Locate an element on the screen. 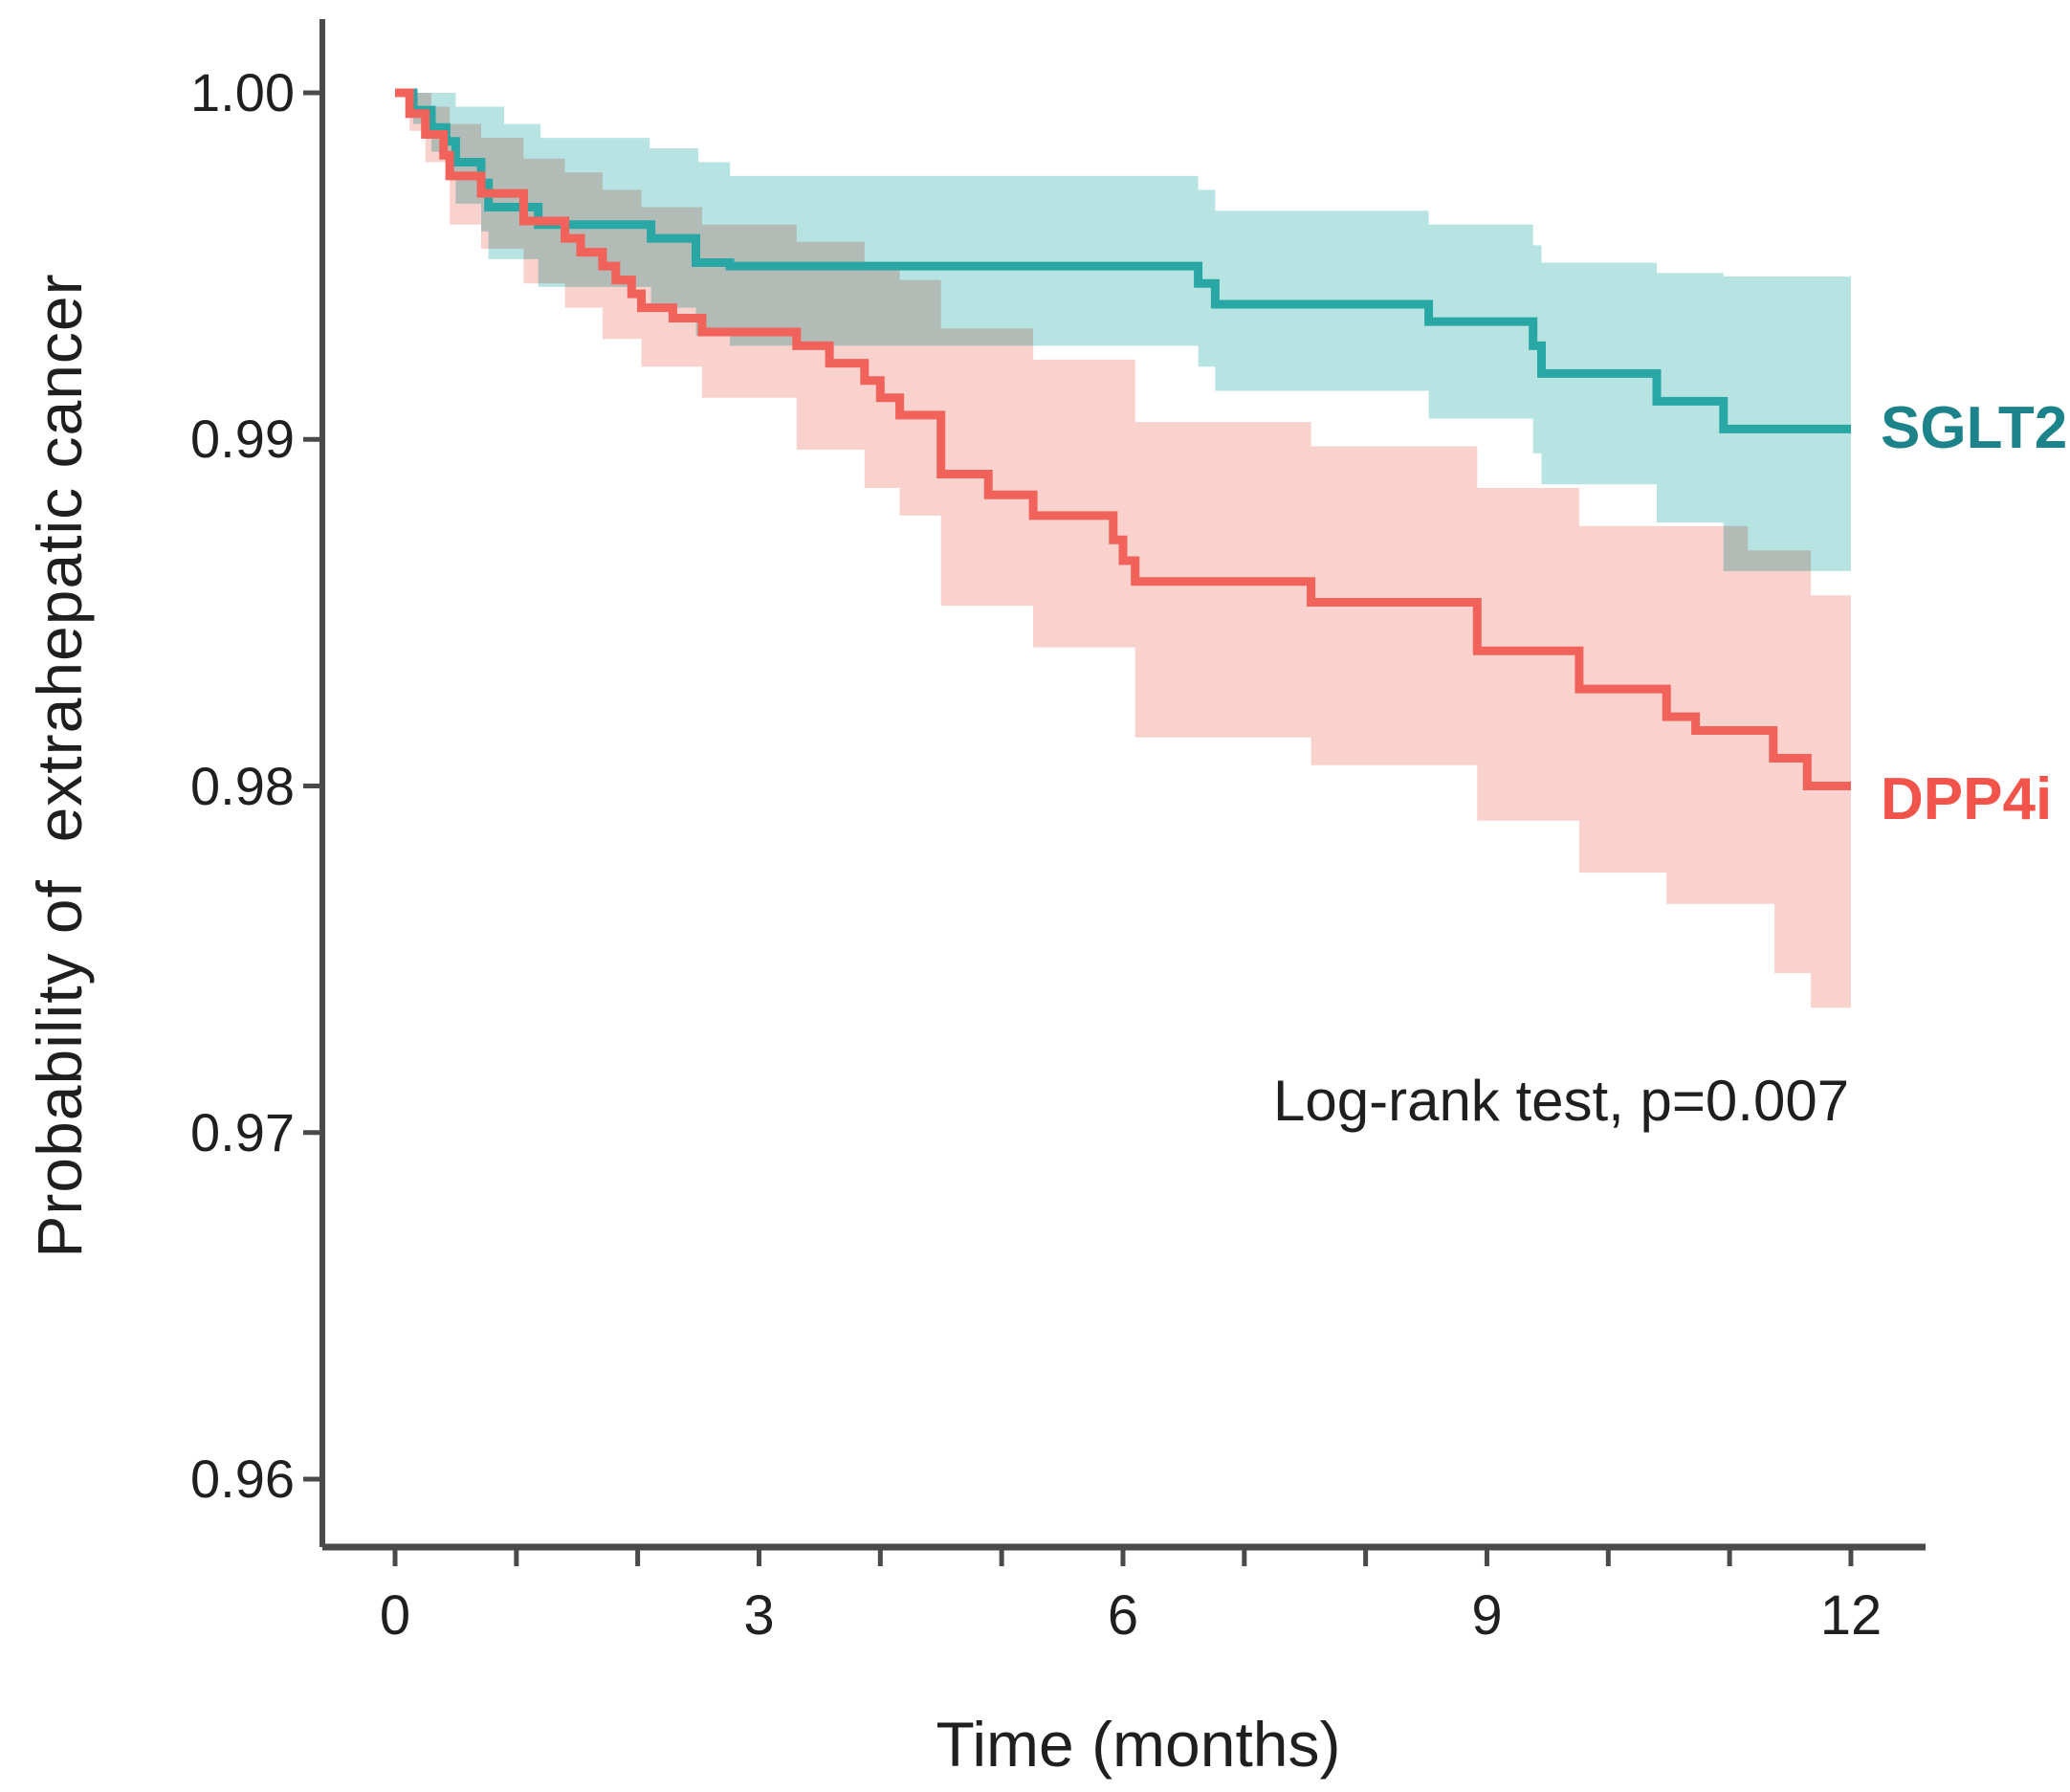  log-rank-annotation: Log-rank test, p=0.007 is located at coordinates (1561, 1101).